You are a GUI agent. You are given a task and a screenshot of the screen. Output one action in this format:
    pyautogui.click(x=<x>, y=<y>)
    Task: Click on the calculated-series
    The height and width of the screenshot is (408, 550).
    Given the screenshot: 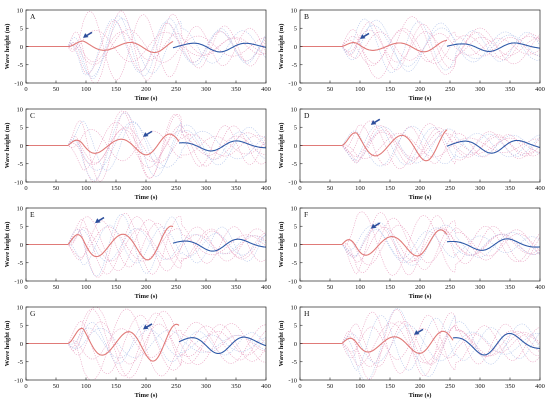 What is the action you would take?
    pyautogui.click(x=103, y=144)
    